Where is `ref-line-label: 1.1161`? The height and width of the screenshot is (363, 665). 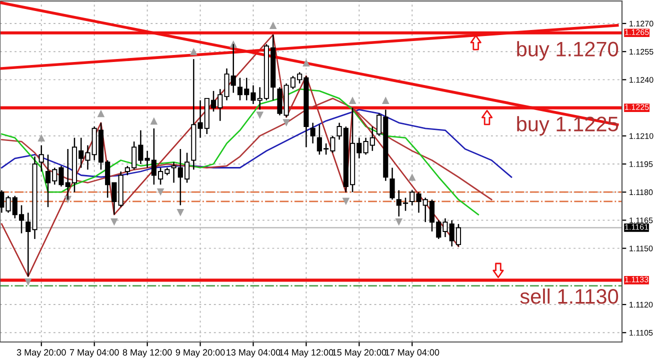
ref-line-label: 1.1161 is located at coordinates (636, 227).